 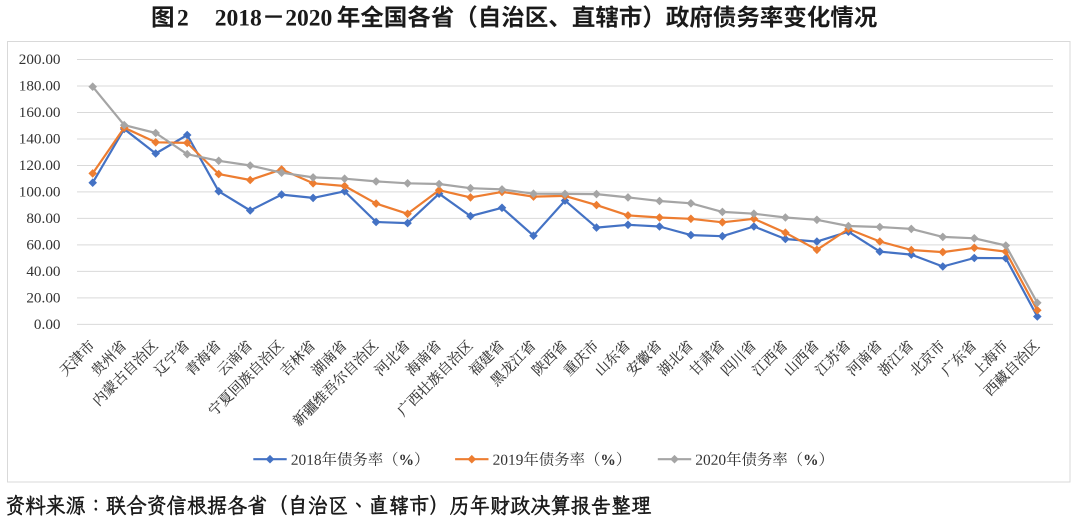 I want to click on svg-text: 180.00, so click(x=40, y=86).